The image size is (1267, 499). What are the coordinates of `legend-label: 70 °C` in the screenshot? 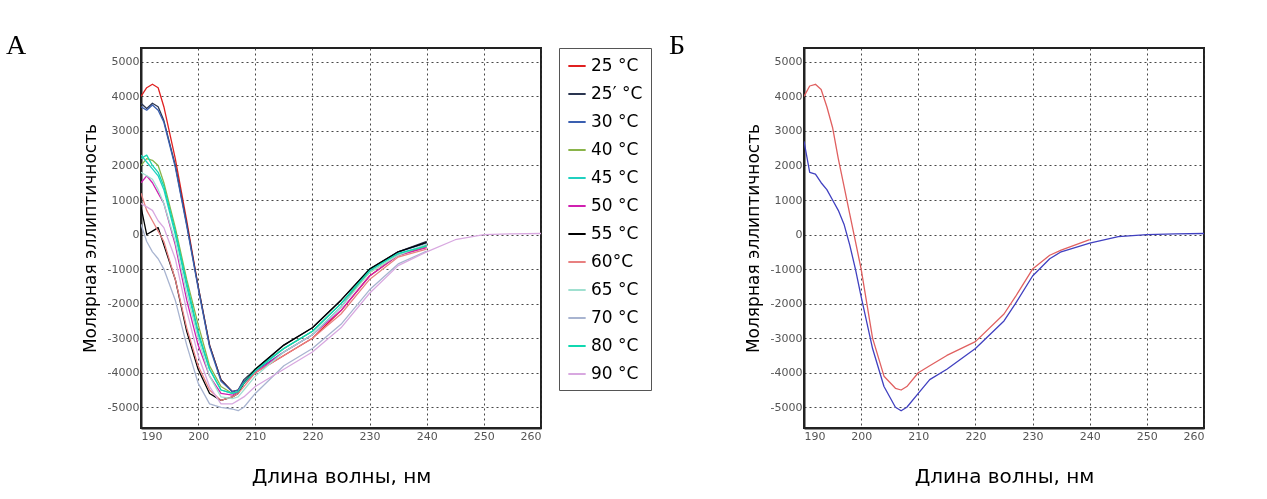 It's located at (615, 317).